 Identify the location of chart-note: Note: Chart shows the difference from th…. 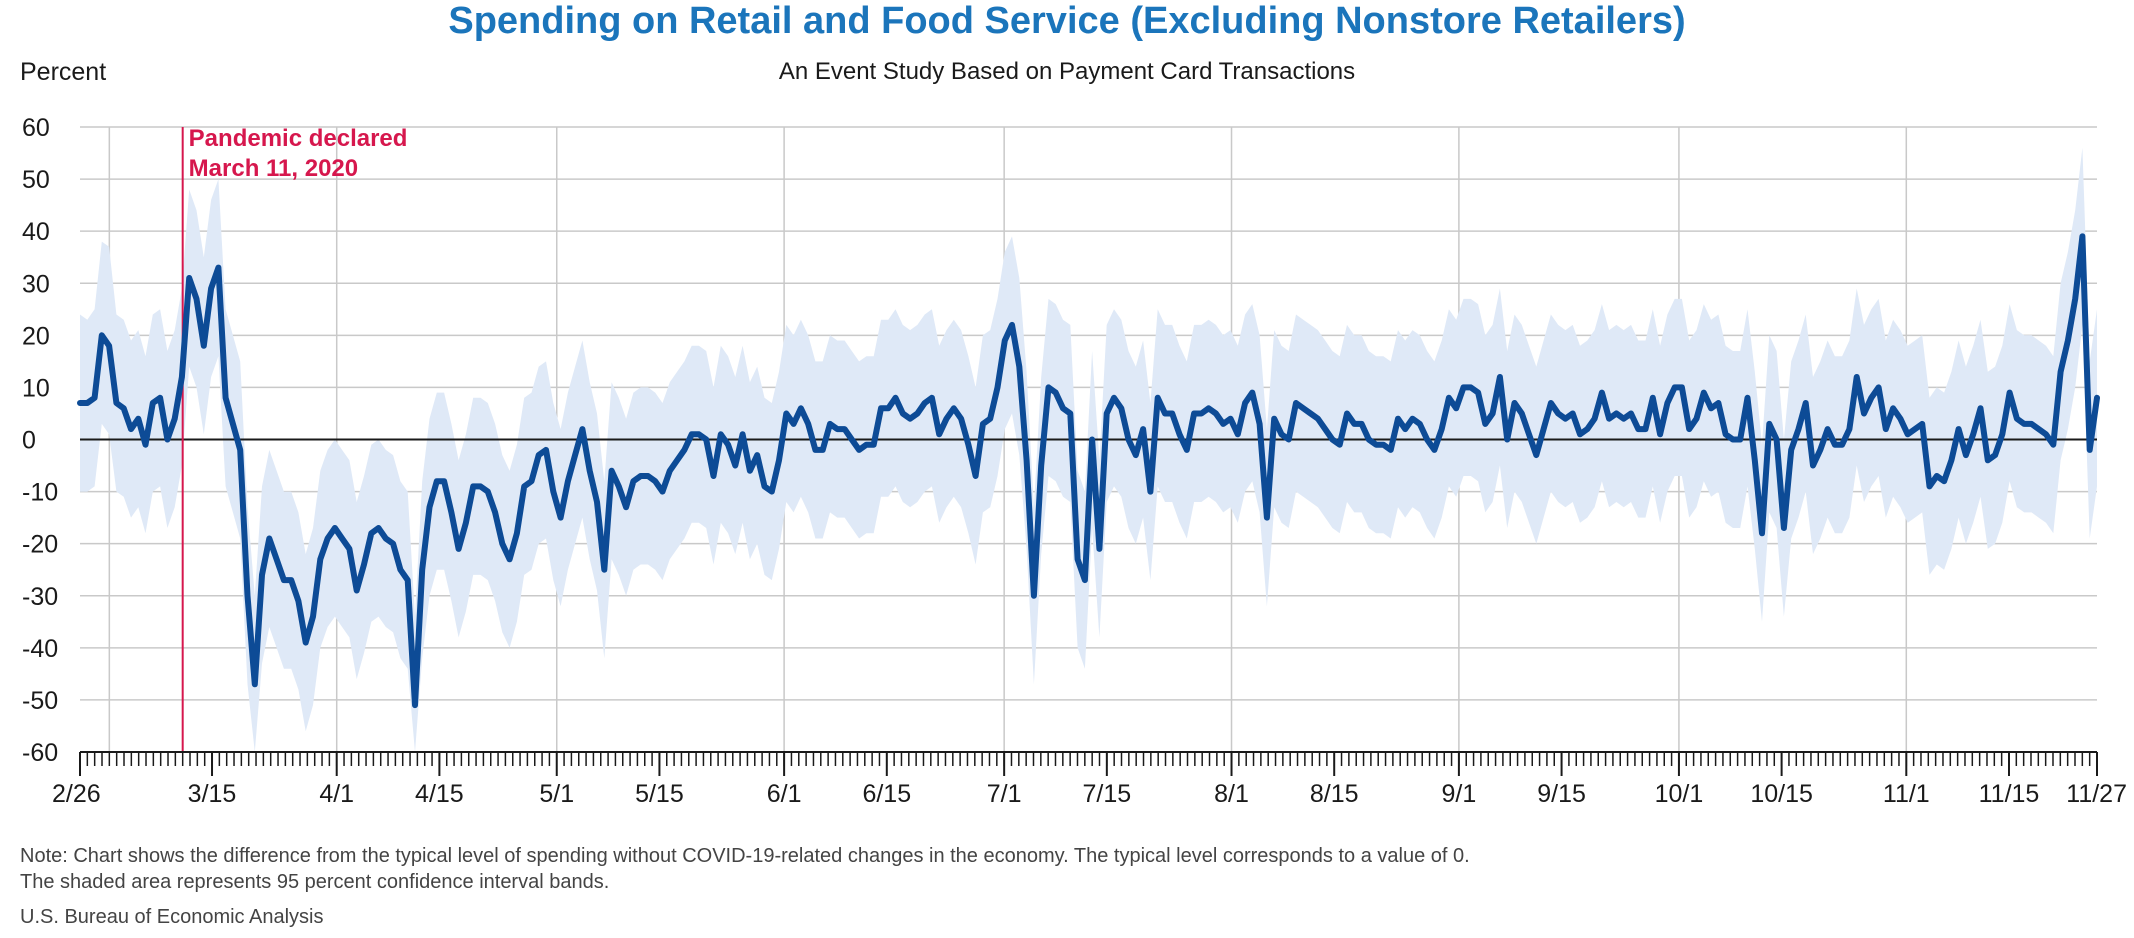
(745, 869).